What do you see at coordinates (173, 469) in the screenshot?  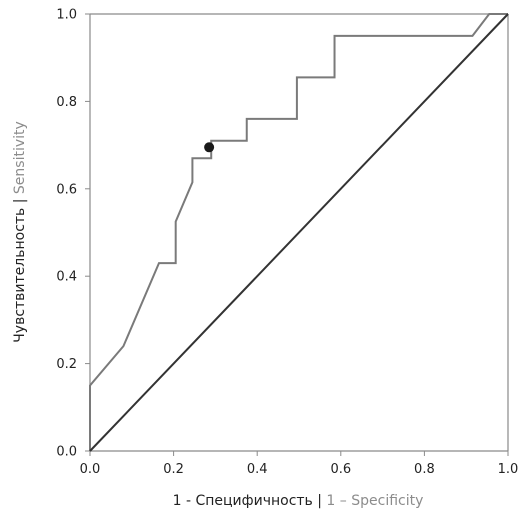 I see `x-tick-label: 0.2` at bounding box center [173, 469].